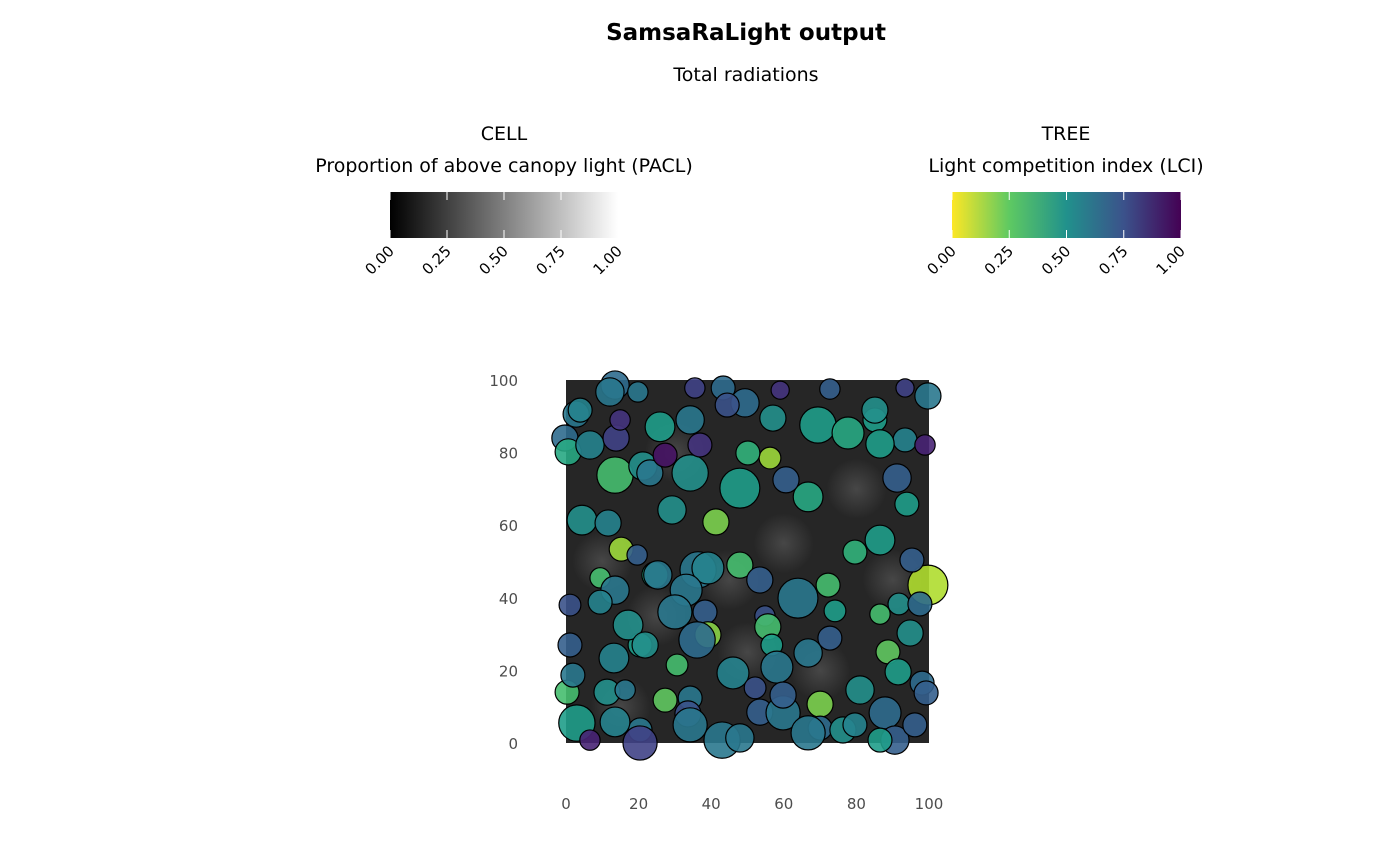 This screenshot has height=865, width=1400. What do you see at coordinates (745, 75) in the screenshot?
I see `chart-subtitle: Total radiations` at bounding box center [745, 75].